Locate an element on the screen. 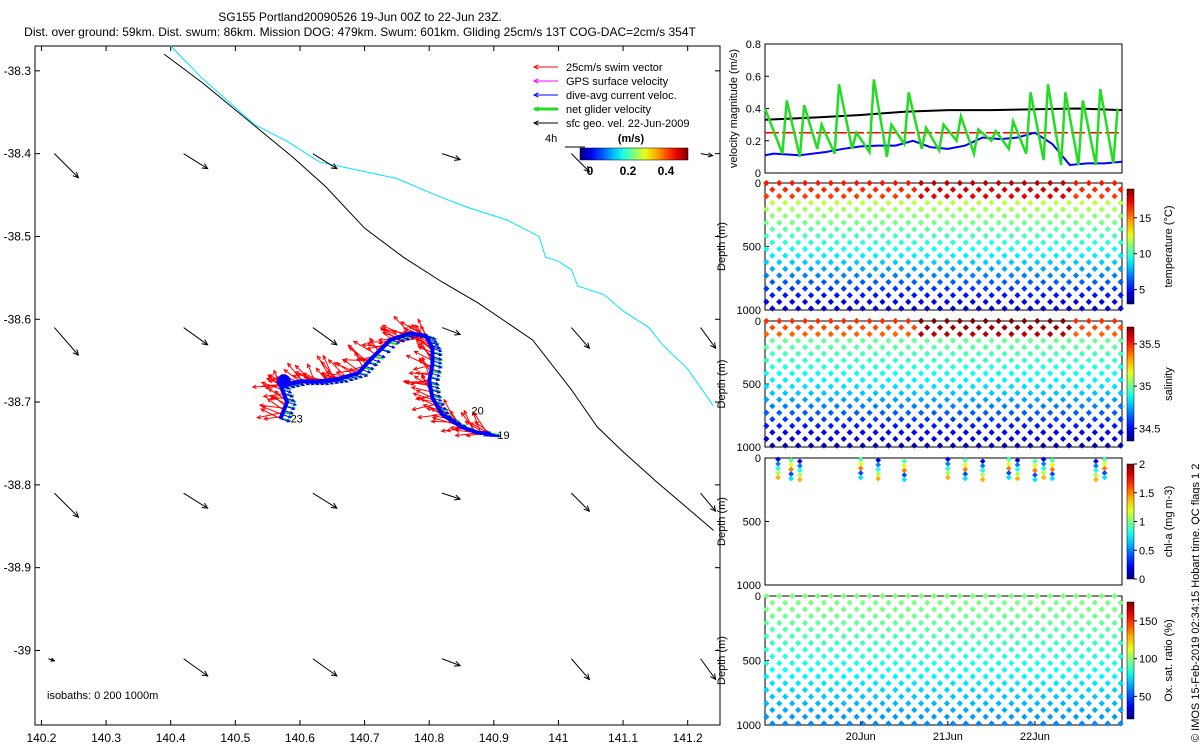 This screenshot has width=1200, height=750. map-ytick-label: -39 is located at coordinates (23, 650).